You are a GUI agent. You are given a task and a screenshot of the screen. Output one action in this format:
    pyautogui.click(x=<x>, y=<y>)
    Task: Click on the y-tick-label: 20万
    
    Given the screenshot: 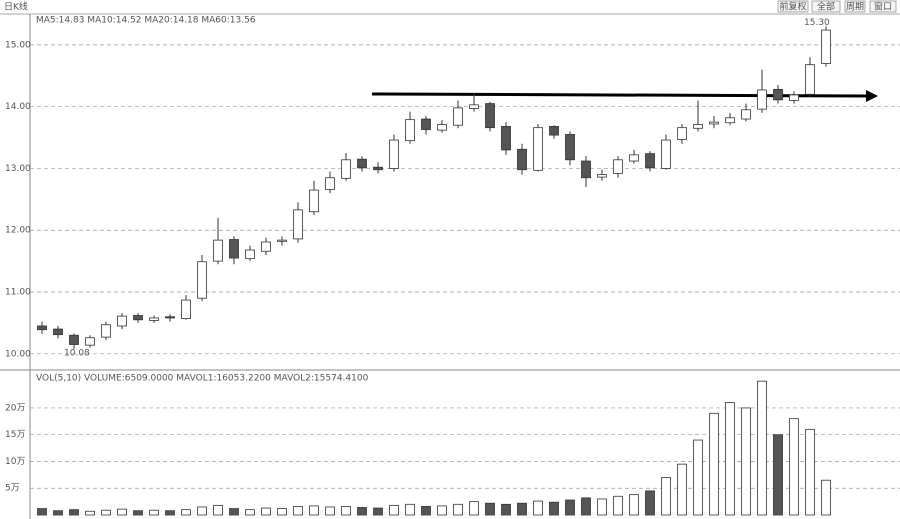 What is the action you would take?
    pyautogui.click(x=15, y=408)
    